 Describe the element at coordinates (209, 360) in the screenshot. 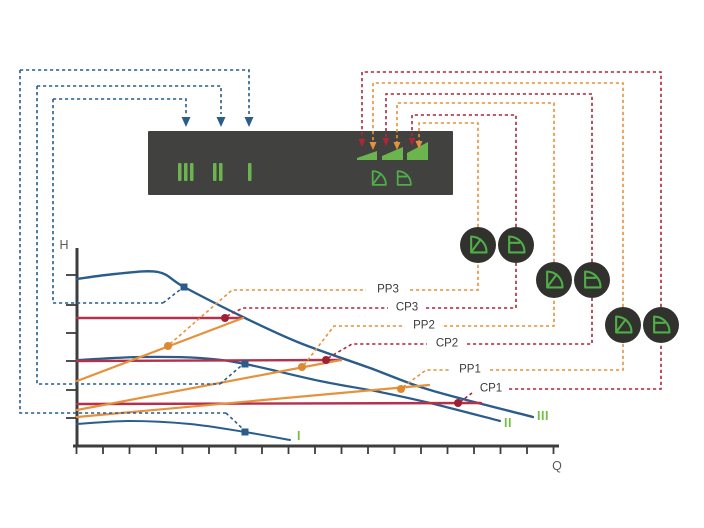

I see `cp2-line` at that location.